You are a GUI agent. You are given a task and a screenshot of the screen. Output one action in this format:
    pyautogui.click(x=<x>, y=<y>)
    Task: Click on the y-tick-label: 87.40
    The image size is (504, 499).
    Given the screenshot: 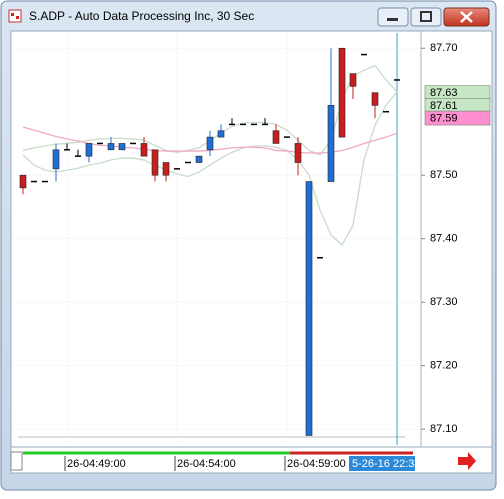 What is the action you would take?
    pyautogui.click(x=444, y=239)
    